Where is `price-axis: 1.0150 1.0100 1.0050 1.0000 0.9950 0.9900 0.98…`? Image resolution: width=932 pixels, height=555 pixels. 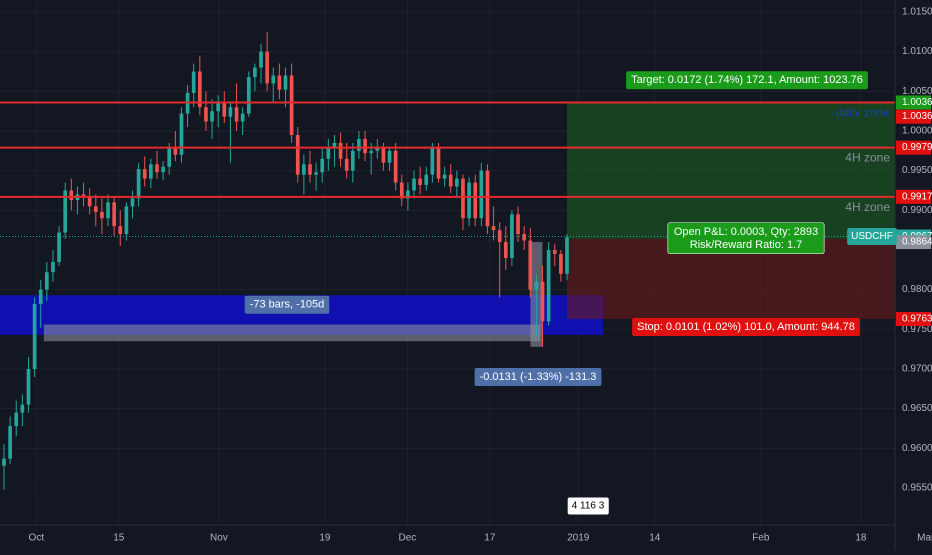 price-axis: 1.0150 1.0100 1.0050 1.0000 0.9950 0.9900 0.98… is located at coordinates (913, 275).